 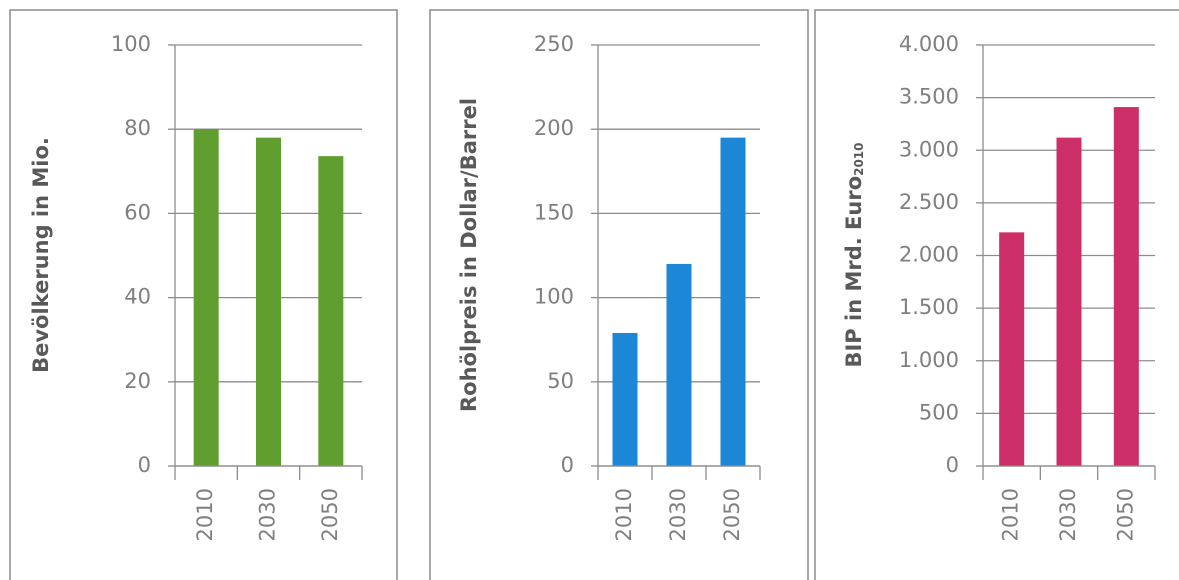 I want to click on y-tick-label: 200, so click(x=554, y=128).